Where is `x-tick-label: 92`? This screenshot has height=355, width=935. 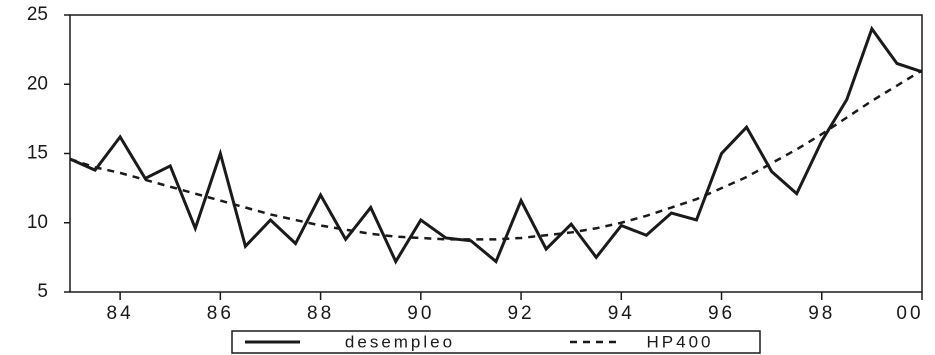 x-tick-label: 92 is located at coordinates (520, 313).